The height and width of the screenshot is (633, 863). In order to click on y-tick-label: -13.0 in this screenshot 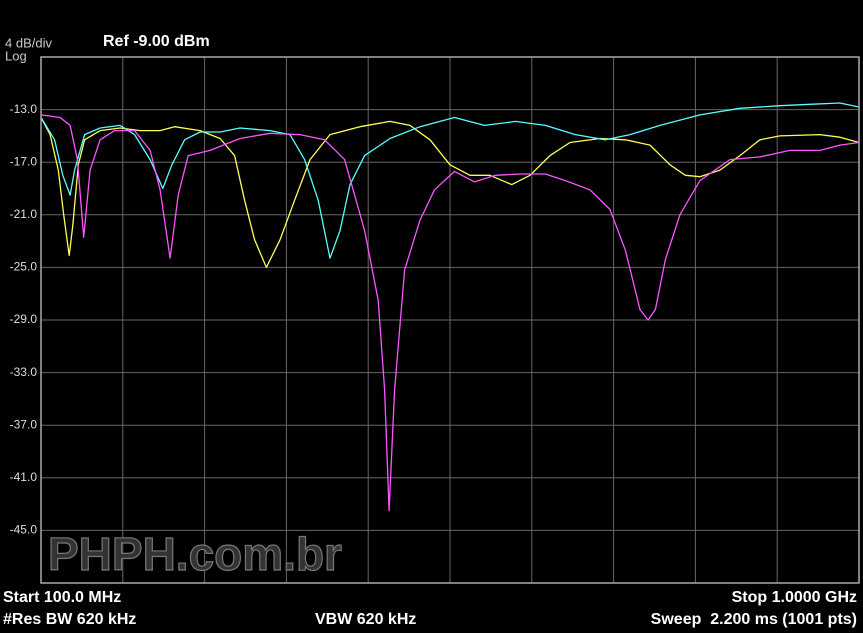, I will do `click(24, 109)`.